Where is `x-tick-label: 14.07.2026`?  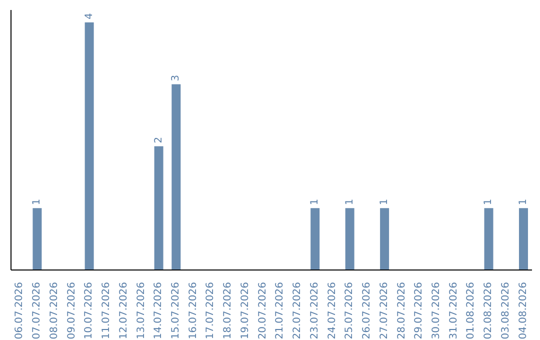
x-tick-label: 14.07.2026 is located at coordinates (158, 311).